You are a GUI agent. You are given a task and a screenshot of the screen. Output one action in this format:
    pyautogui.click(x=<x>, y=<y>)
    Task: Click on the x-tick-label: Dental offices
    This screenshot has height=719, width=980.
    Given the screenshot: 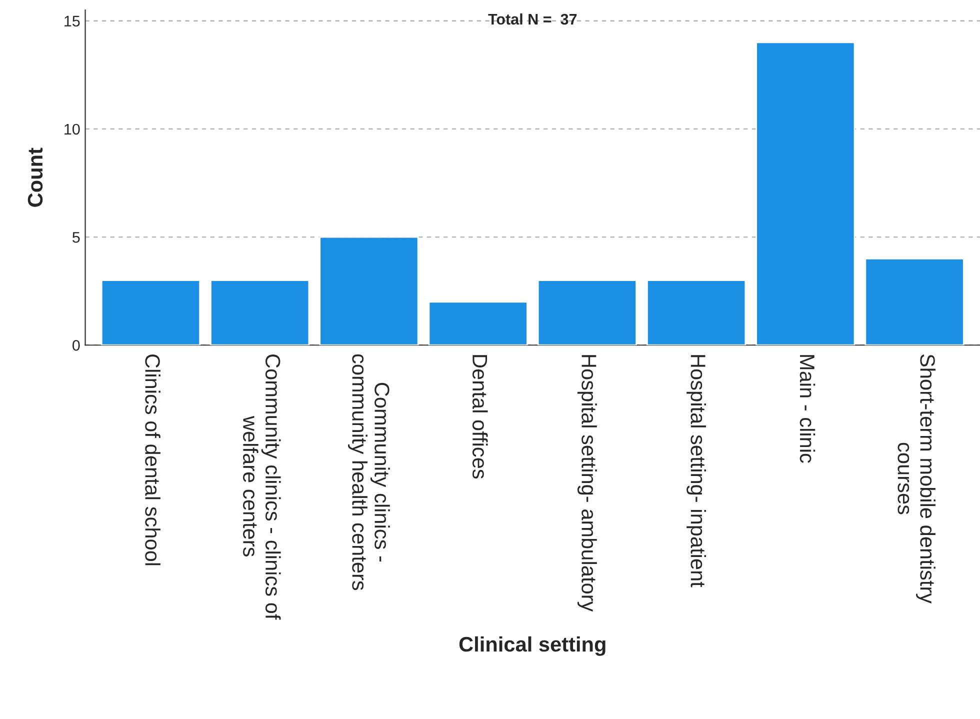 What is the action you would take?
    pyautogui.click(x=480, y=417)
    